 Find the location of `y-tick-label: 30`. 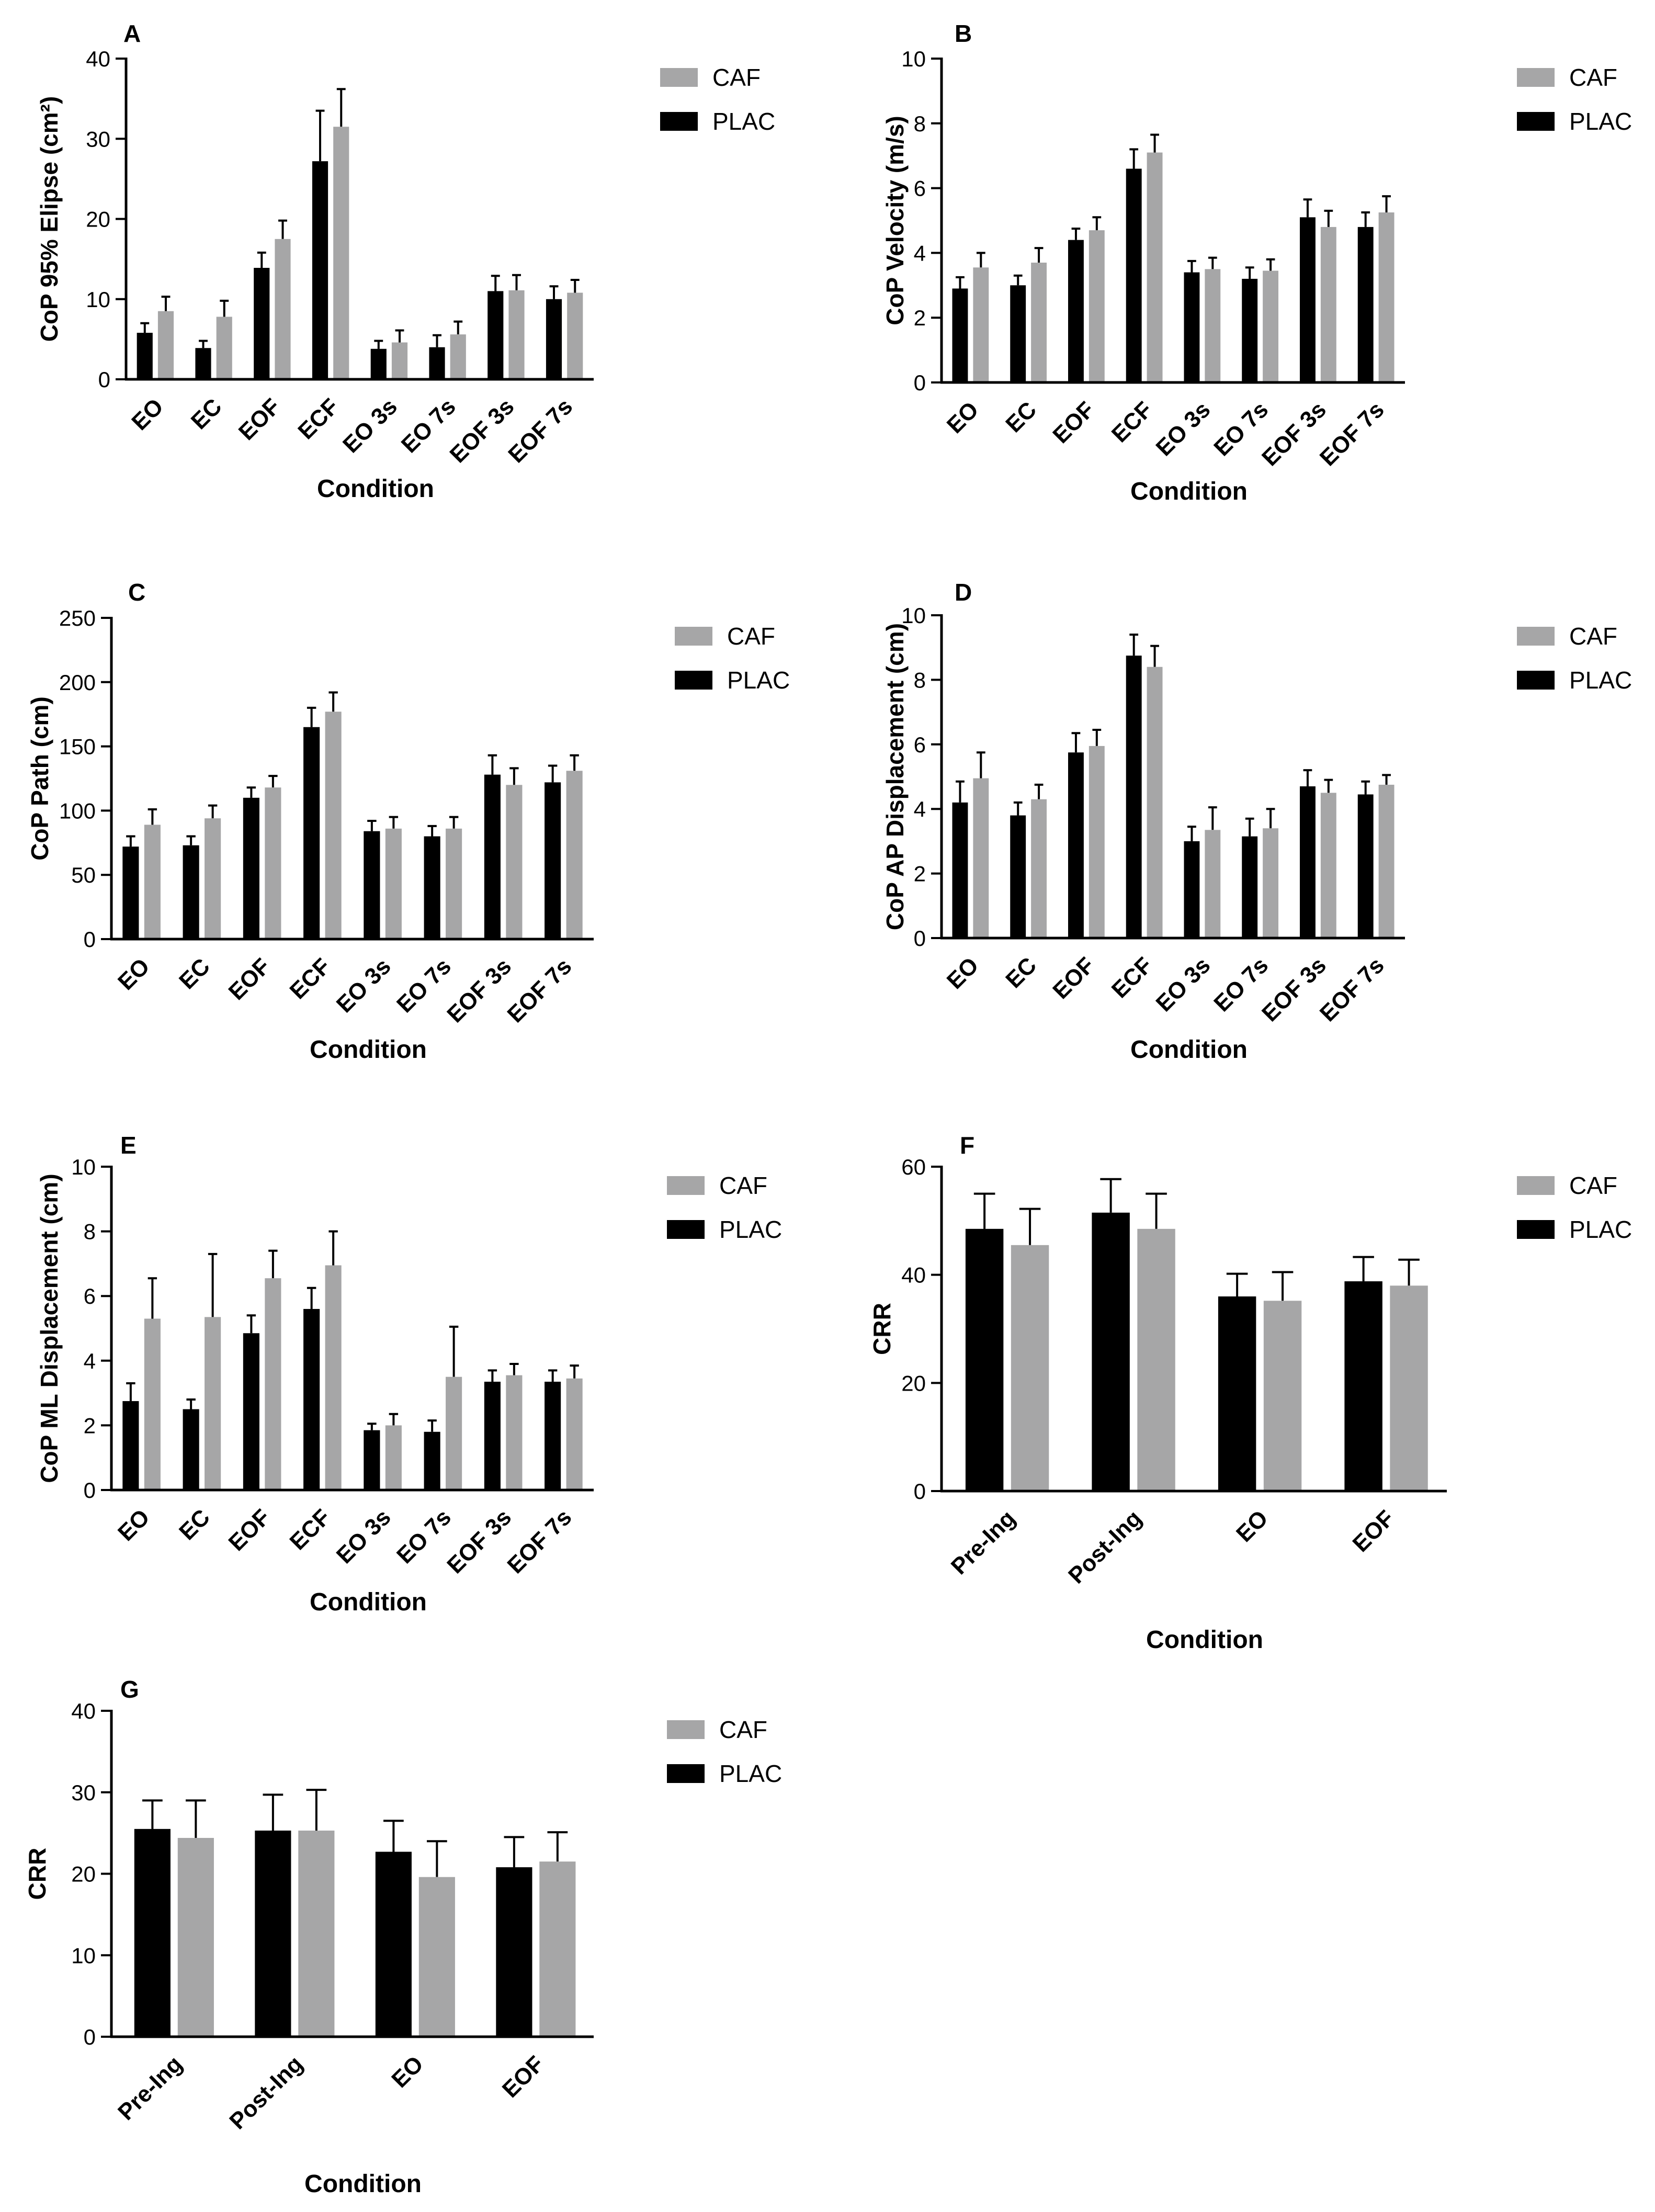

y-tick-label: 30 is located at coordinates (98, 139).